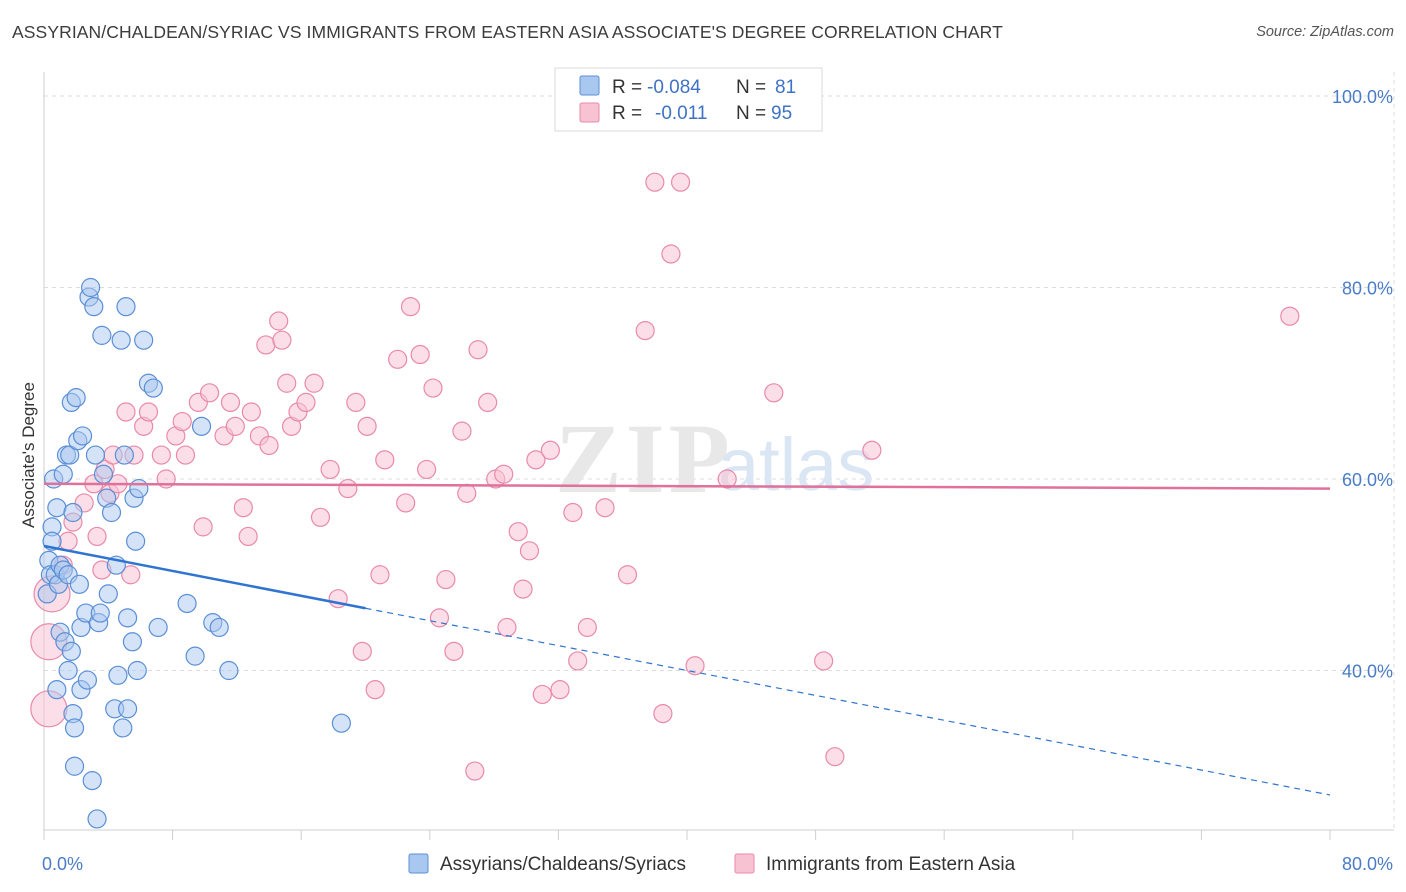  Describe the element at coordinates (204, 577) in the screenshot. I see `trend-line-assyrians` at that location.